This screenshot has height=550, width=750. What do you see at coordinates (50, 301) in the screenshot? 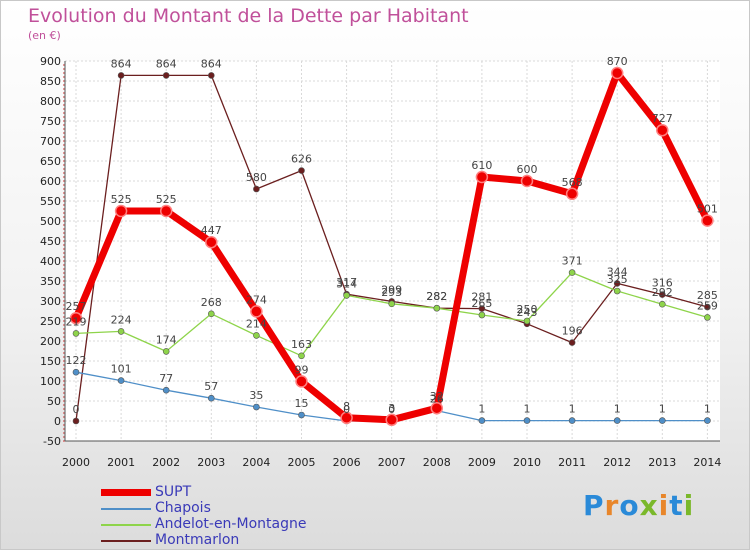
I see `y-tick-label: 300` at bounding box center [50, 301].